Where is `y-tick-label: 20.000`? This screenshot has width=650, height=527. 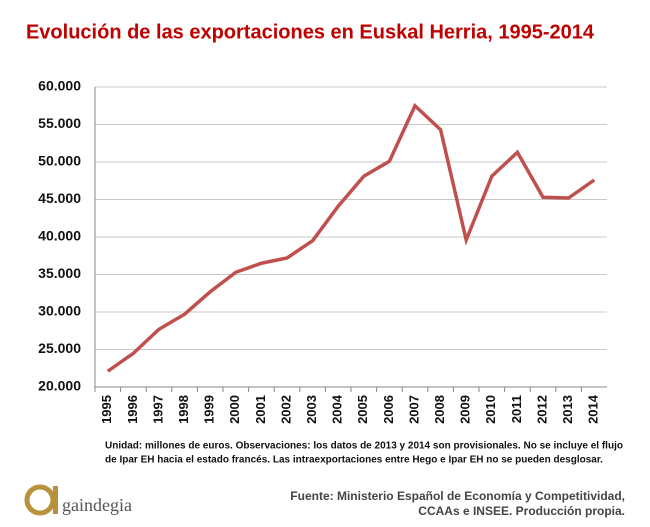 y-tick-label: 20.000 is located at coordinates (59, 386).